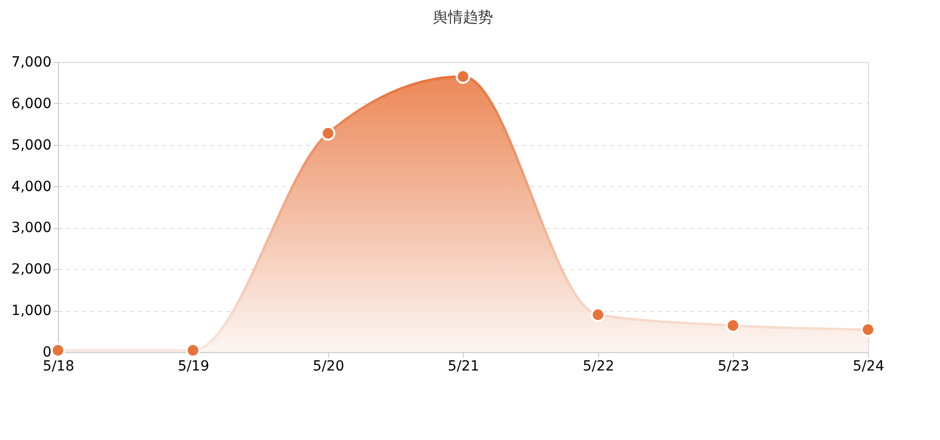 This screenshot has width=940, height=440. Describe the element at coordinates (31, 145) in the screenshot. I see `y-tick-label: 5,000` at that location.